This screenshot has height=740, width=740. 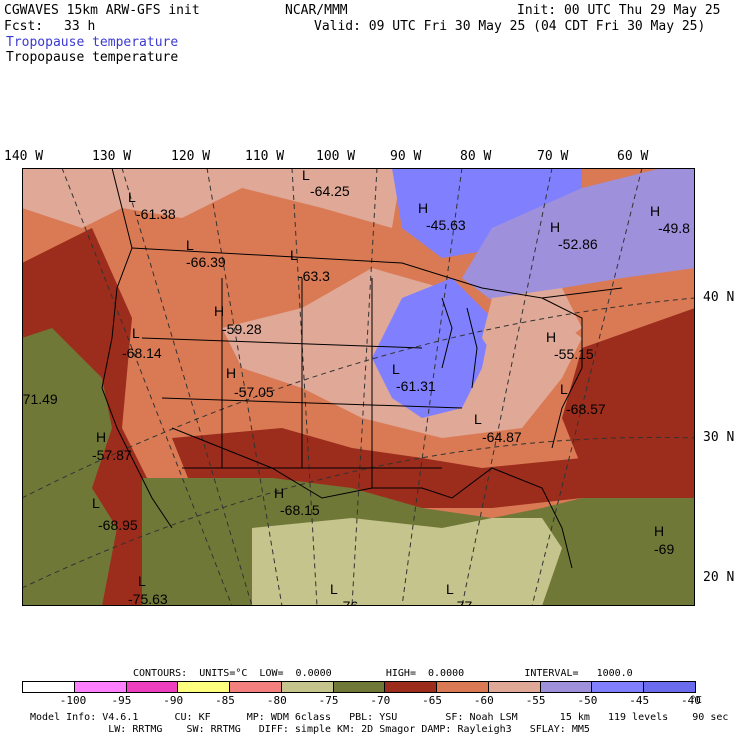 I want to click on legend-tick-label: -95, so click(x=121, y=700).